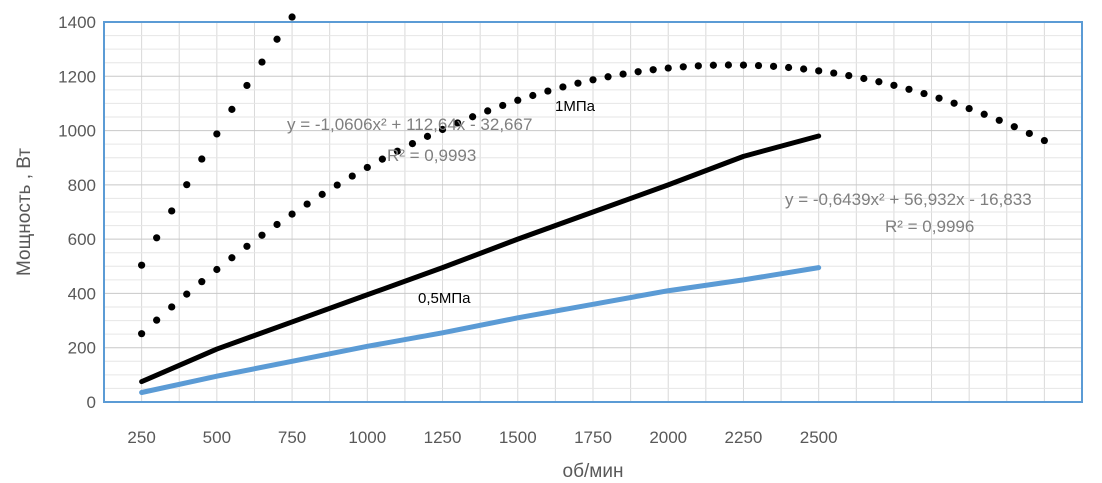 This screenshot has height=483, width=1102. What do you see at coordinates (575, 106) in the screenshot?
I see `series-1-label: 1МПа` at bounding box center [575, 106].